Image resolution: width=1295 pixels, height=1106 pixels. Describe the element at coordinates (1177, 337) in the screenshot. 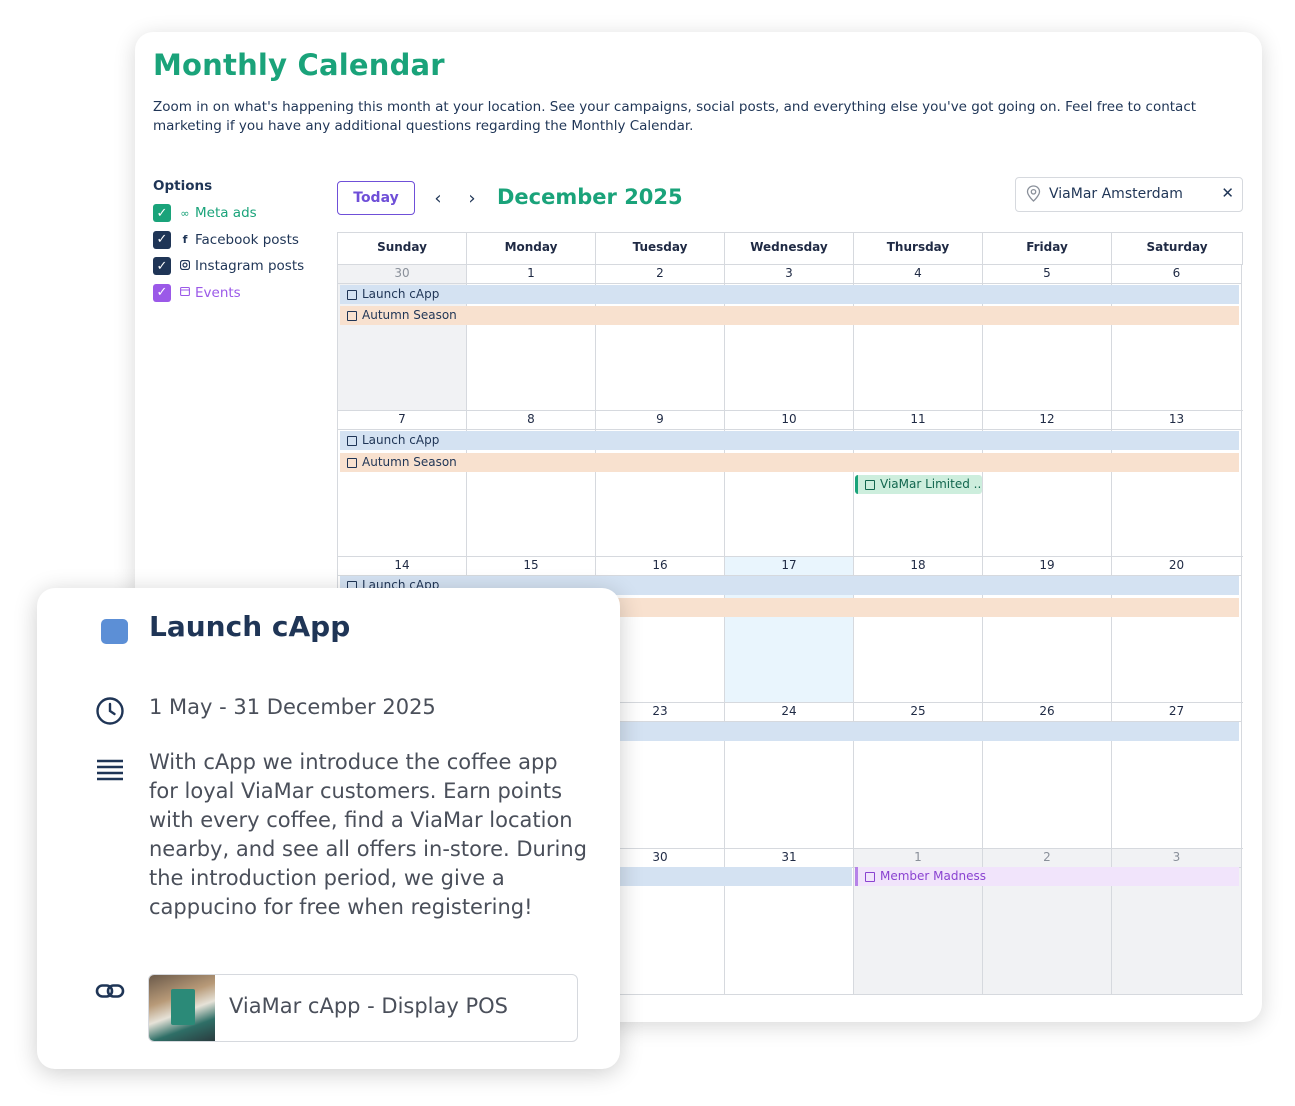

I see `day-cell: 6` at that location.